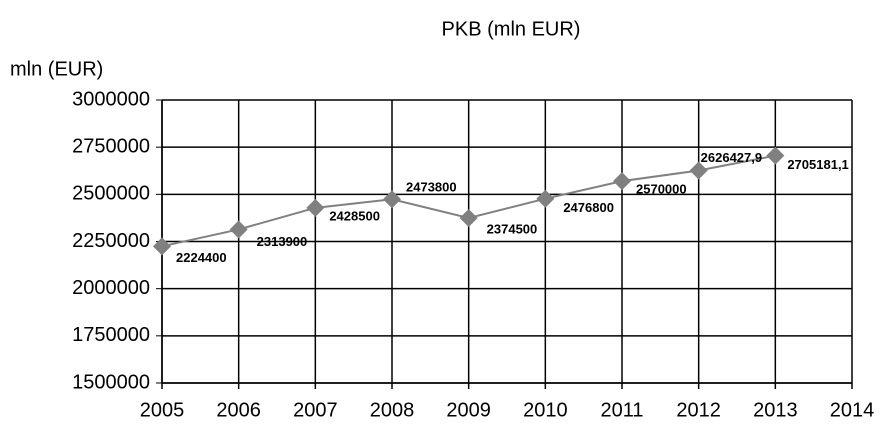  Describe the element at coordinates (661, 189) in the screenshot. I see `data-label: 2570000` at that location.